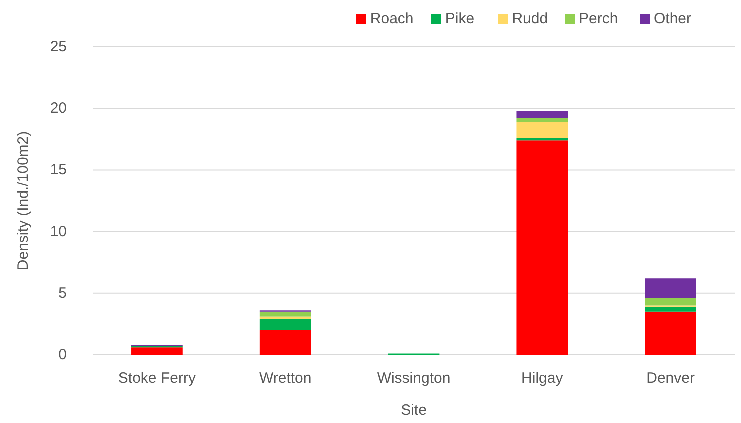 Image resolution: width=741 pixels, height=423 pixels. What do you see at coordinates (543, 378) in the screenshot?
I see `x-tick-label: Hilgay` at bounding box center [543, 378].